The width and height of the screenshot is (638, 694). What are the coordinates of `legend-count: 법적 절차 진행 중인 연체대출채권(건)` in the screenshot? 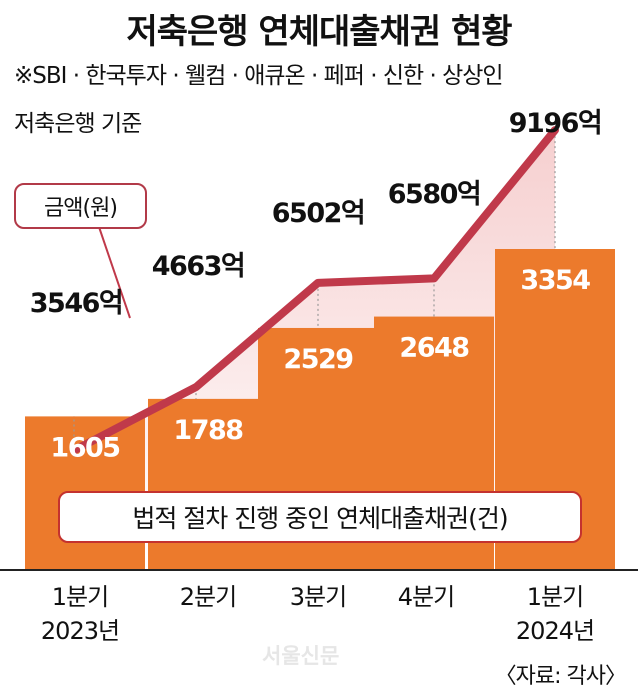 It's located at (320, 517).